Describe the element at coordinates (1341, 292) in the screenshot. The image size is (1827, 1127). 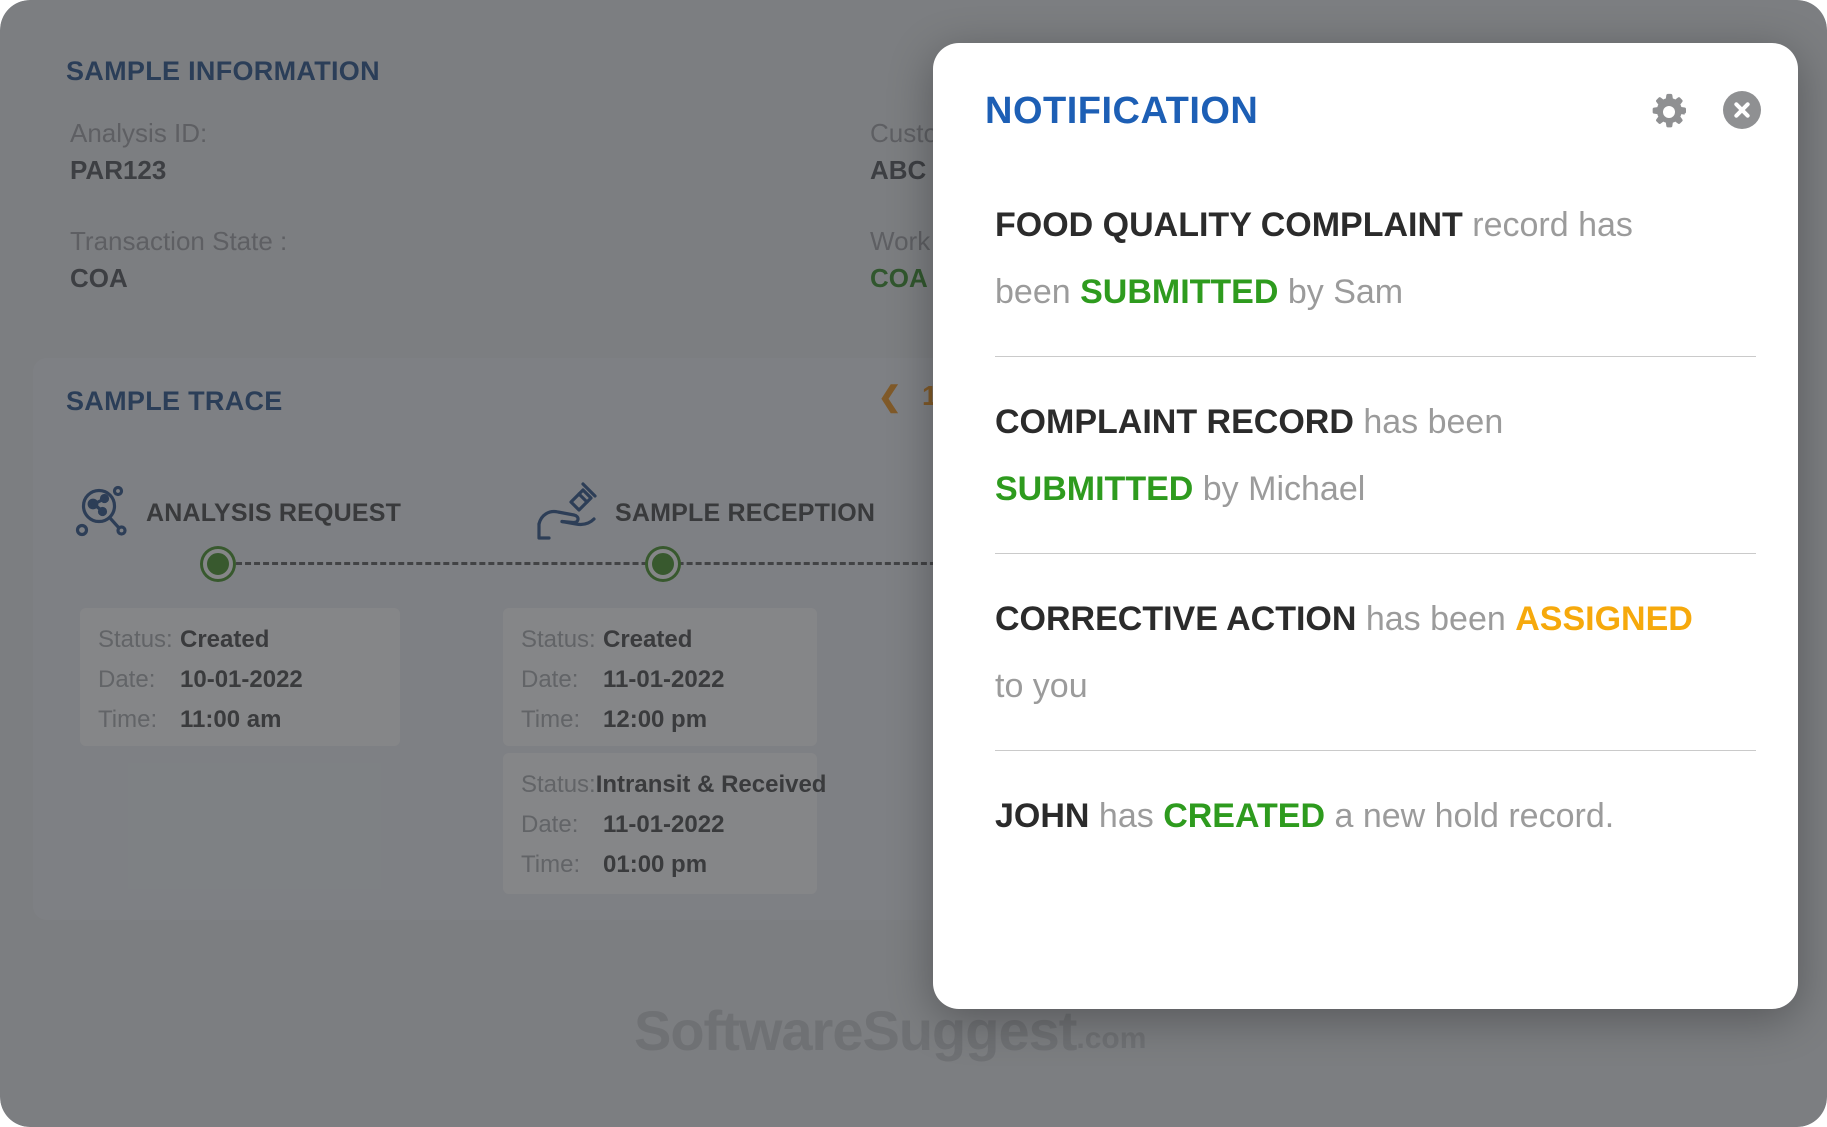
I see `notification-text: by Sam` at that location.